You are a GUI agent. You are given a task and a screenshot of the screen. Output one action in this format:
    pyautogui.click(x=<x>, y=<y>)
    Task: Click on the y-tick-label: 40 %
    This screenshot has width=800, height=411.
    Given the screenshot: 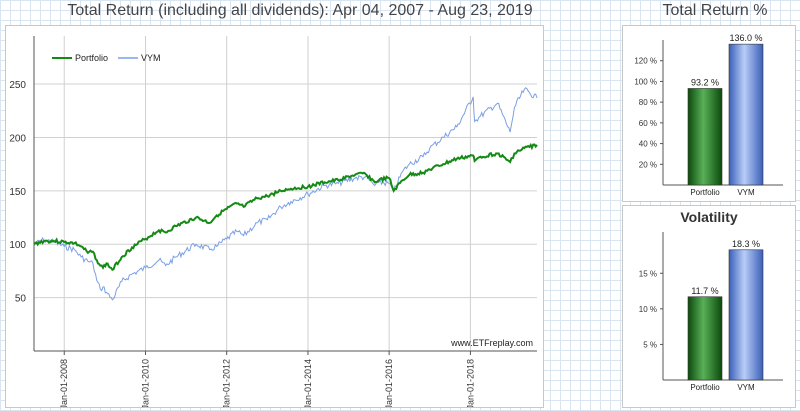 What is the action you would take?
    pyautogui.click(x=648, y=144)
    